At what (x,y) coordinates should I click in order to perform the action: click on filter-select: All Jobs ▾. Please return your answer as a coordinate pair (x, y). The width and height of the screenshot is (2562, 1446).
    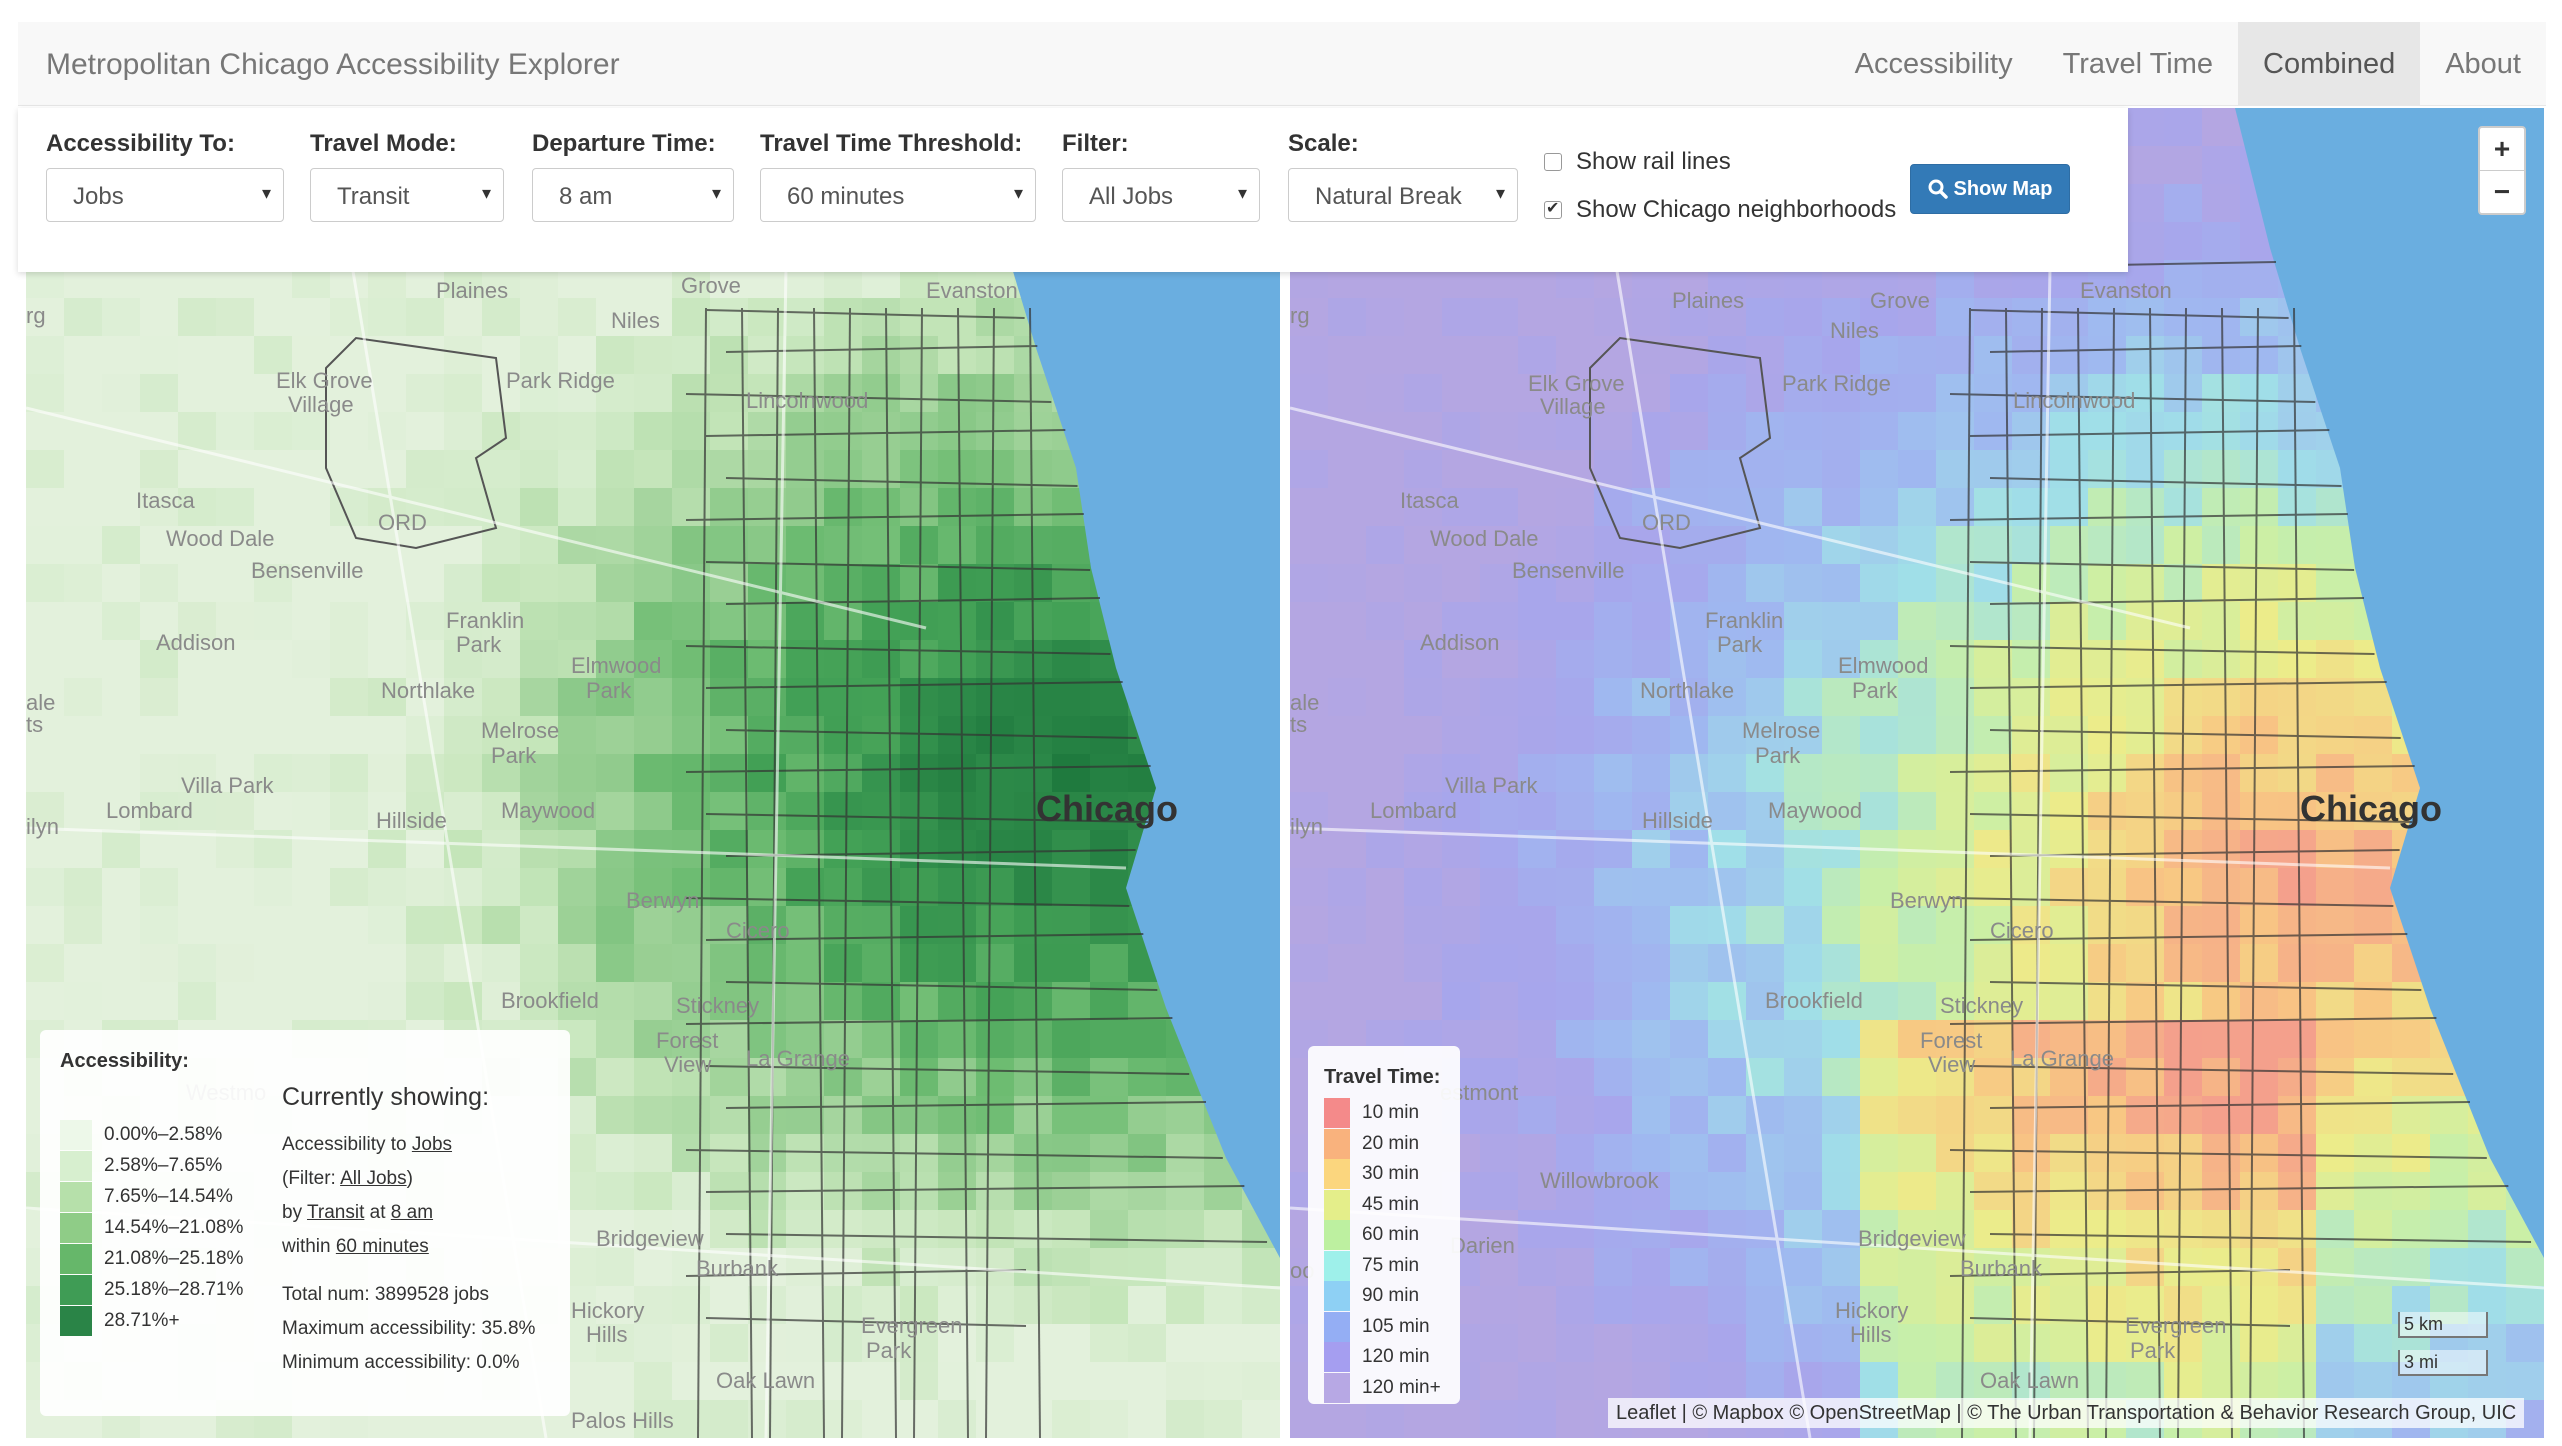
    Looking at the image, I should click on (1161, 195).